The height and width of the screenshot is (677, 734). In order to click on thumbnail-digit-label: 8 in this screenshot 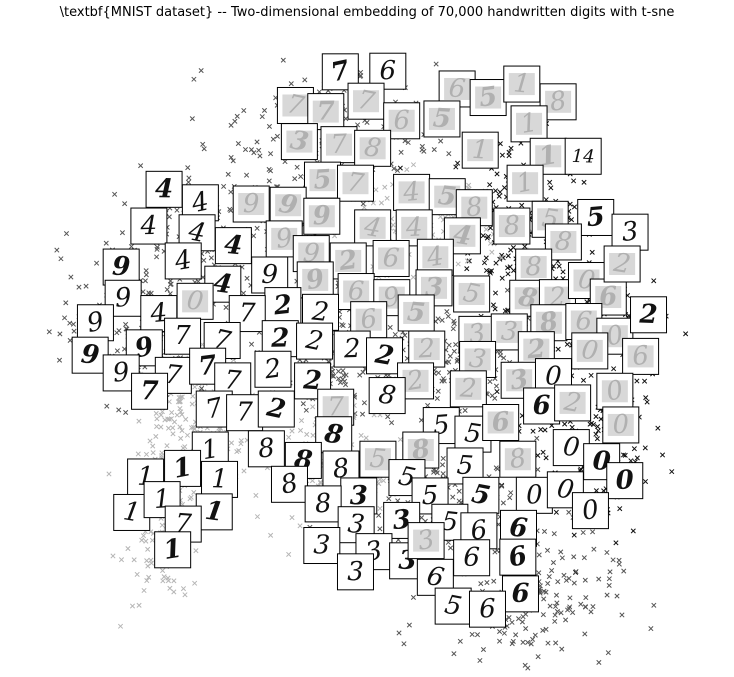, I will do `click(558, 102)`.